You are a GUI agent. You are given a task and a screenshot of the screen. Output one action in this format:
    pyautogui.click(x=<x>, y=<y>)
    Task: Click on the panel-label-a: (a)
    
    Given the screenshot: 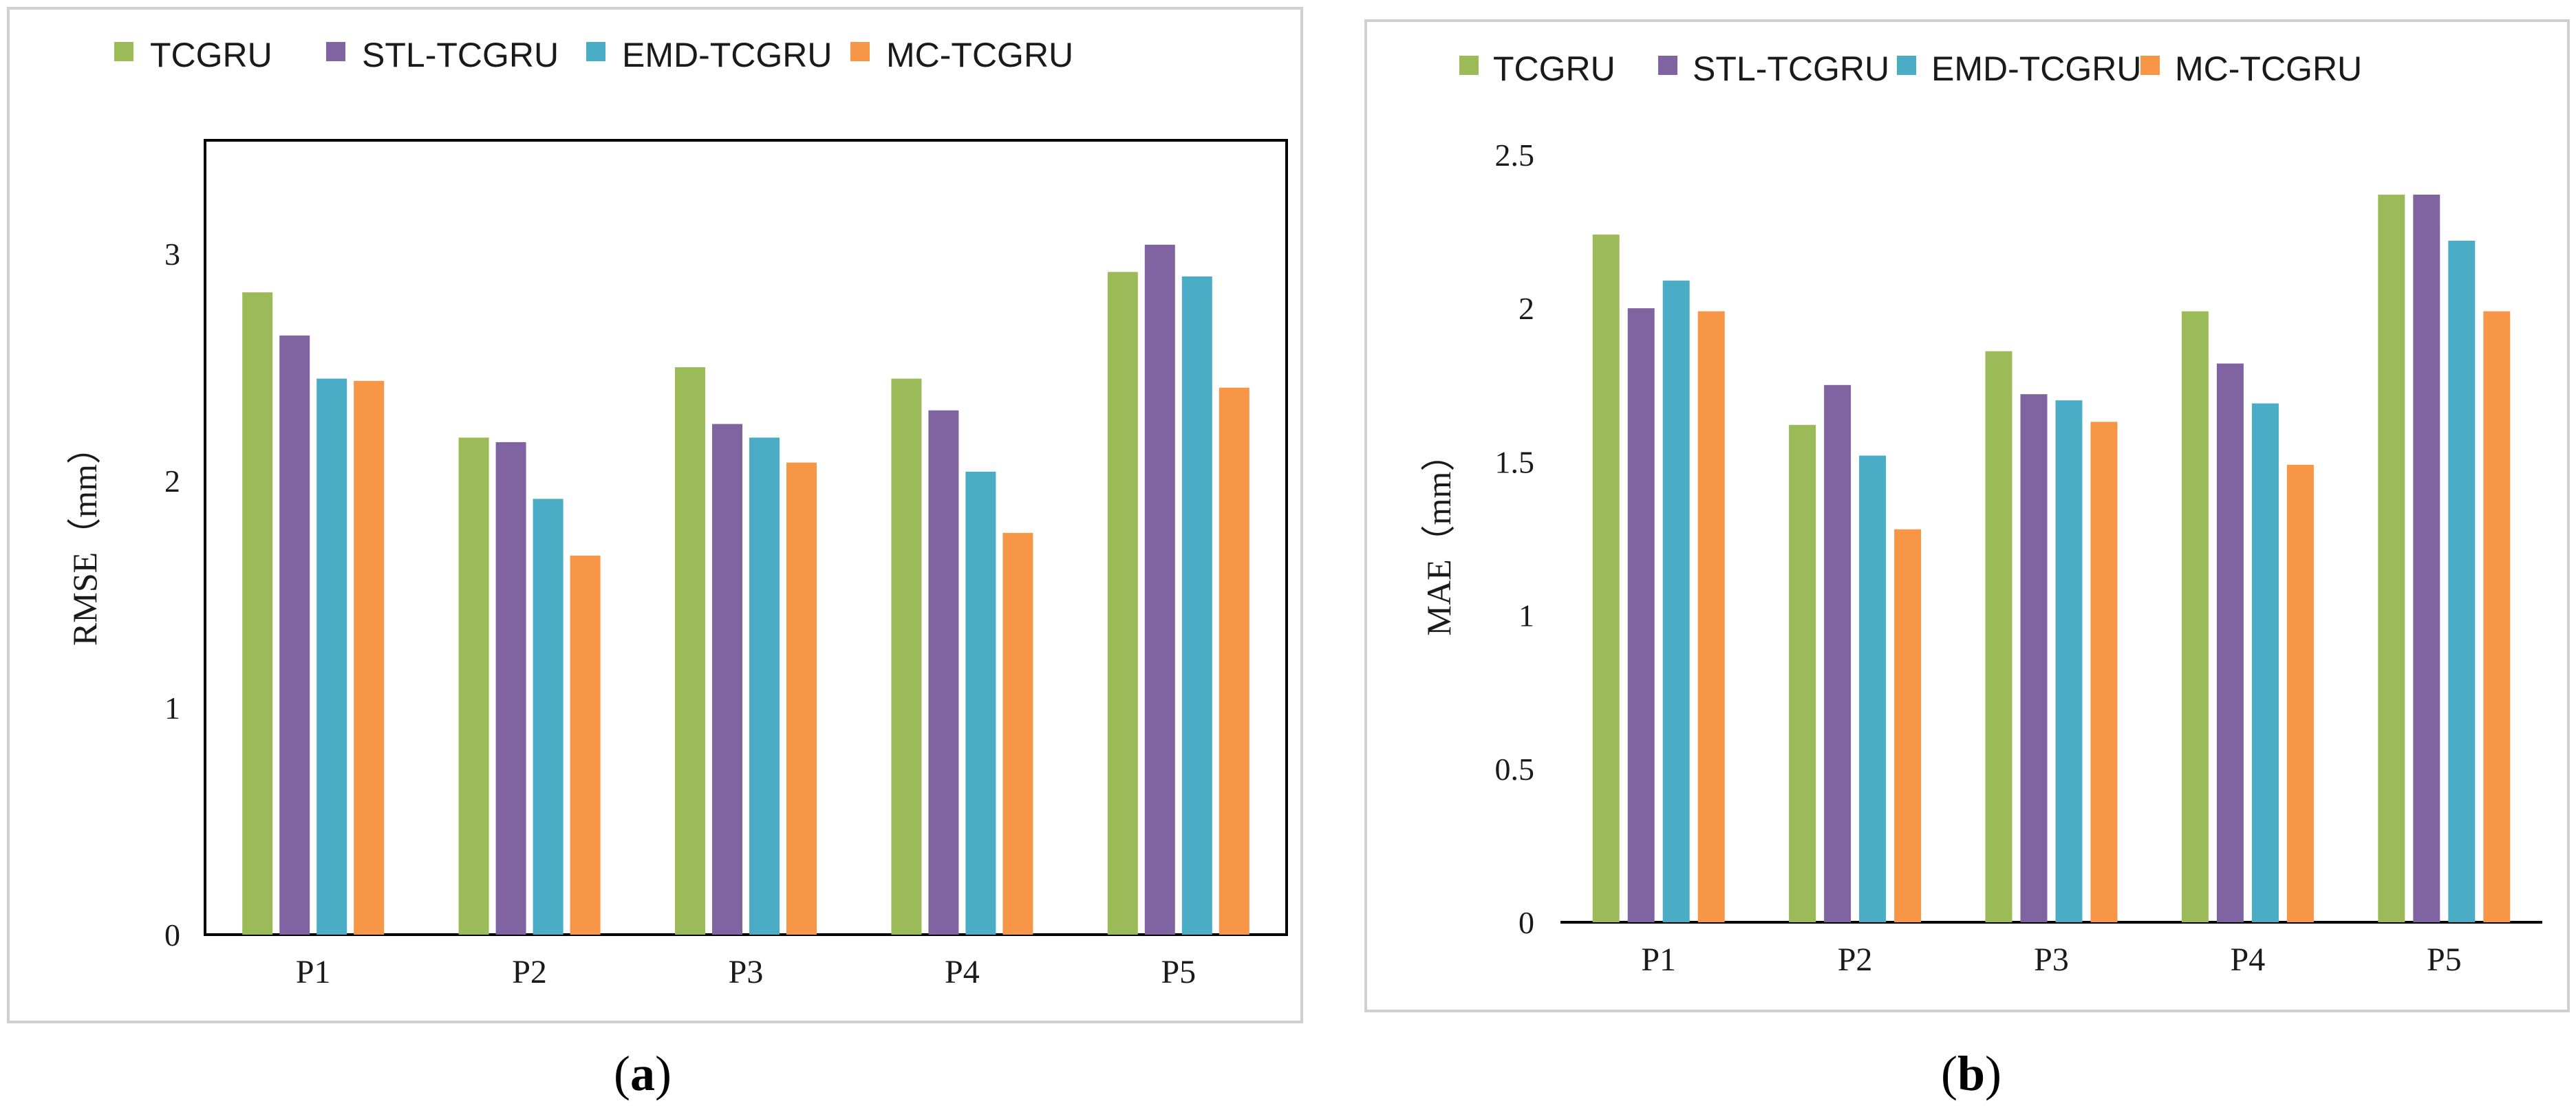 What is the action you would take?
    pyautogui.click(x=643, y=1073)
    